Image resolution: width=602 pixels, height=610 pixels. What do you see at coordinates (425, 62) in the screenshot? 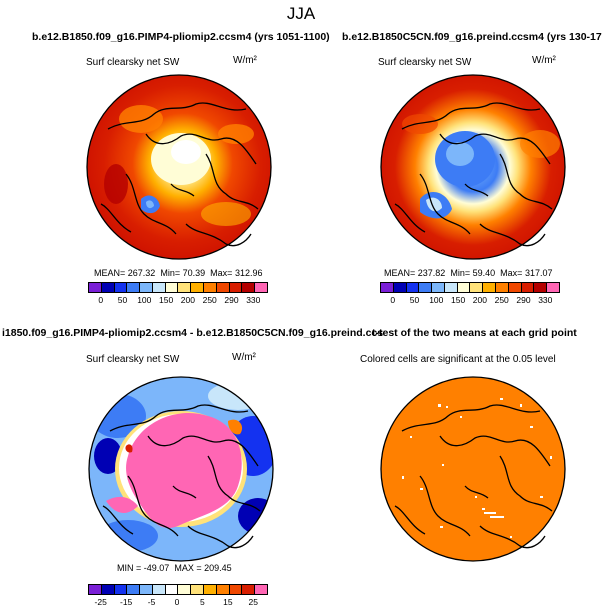
I see `panel-2-variable: Surf clearsky net SW` at bounding box center [425, 62].